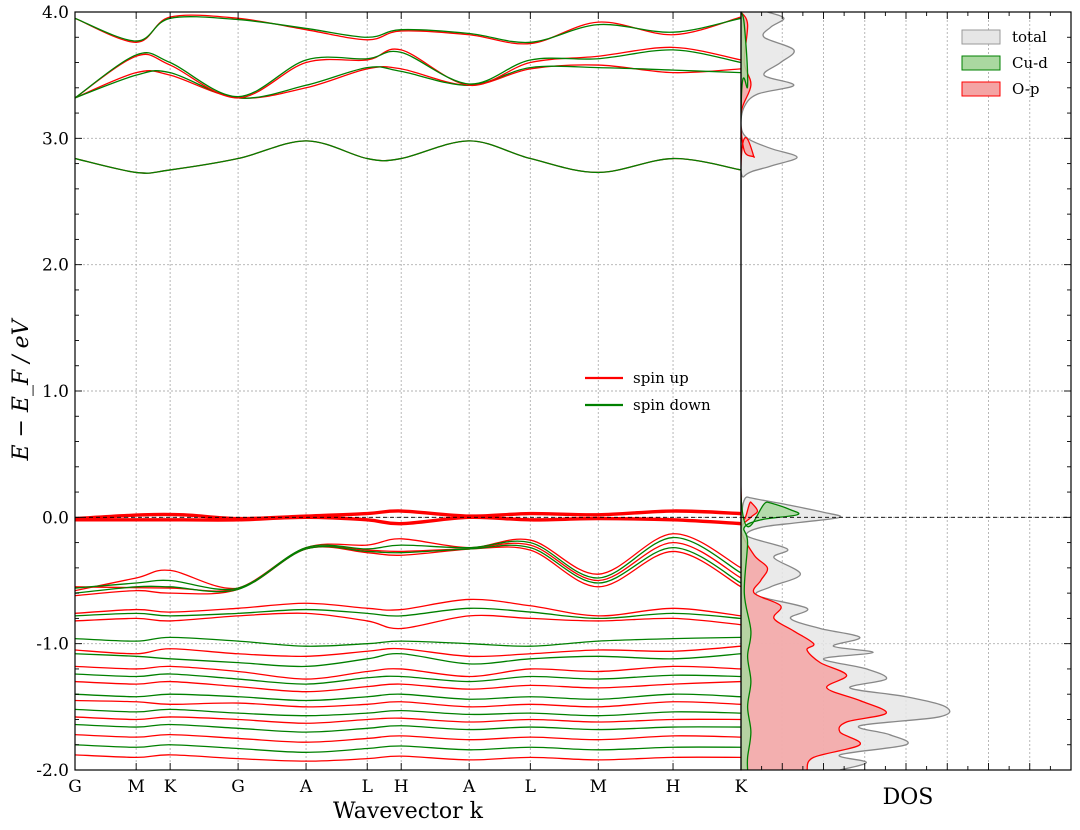  I want to click on y-tick-label: 1.0, so click(55, 392).